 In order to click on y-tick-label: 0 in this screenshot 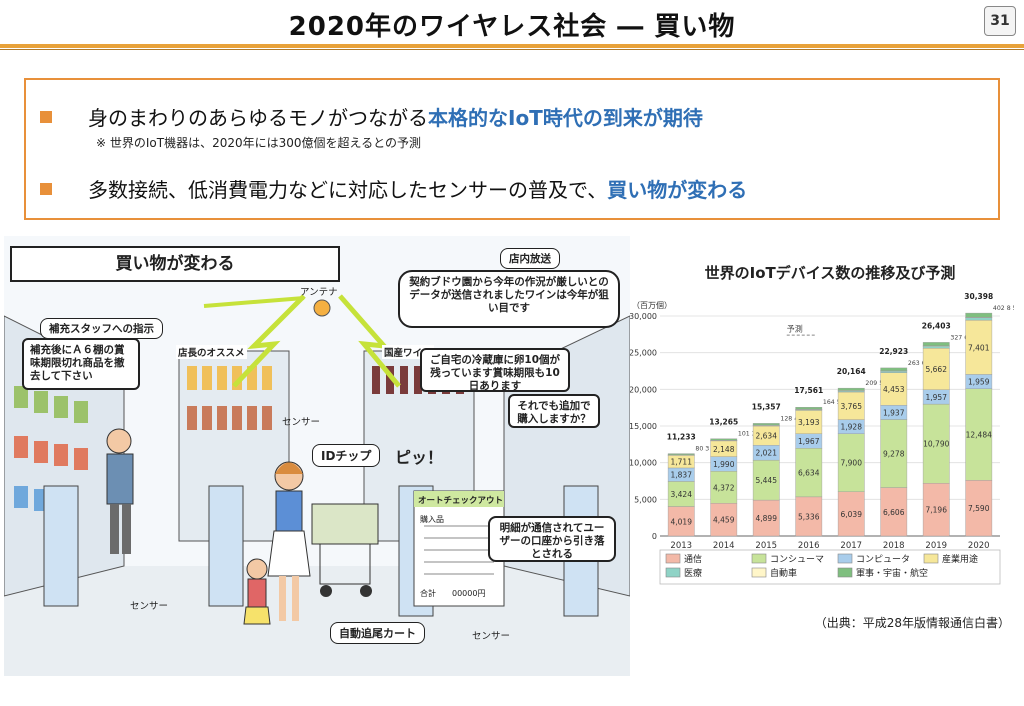, I will do `click(654, 536)`.